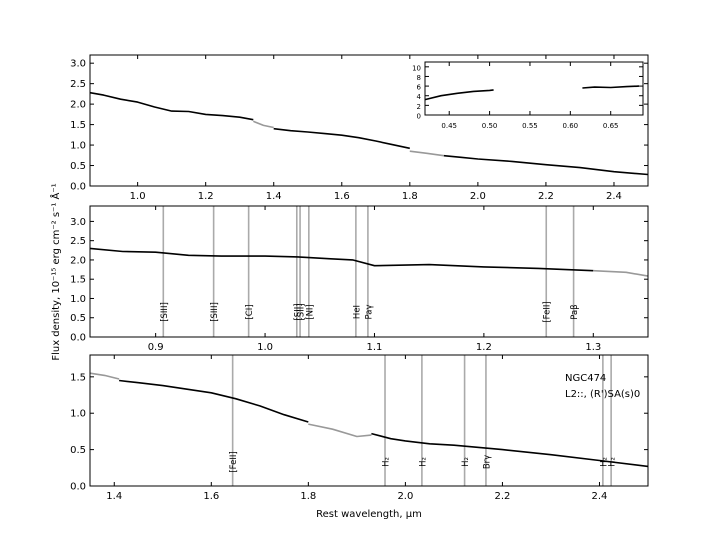 This screenshot has width=720, height=540. What do you see at coordinates (490, 126) in the screenshot?
I see `inset-xtick-label-1: 0.50` at bounding box center [490, 126].